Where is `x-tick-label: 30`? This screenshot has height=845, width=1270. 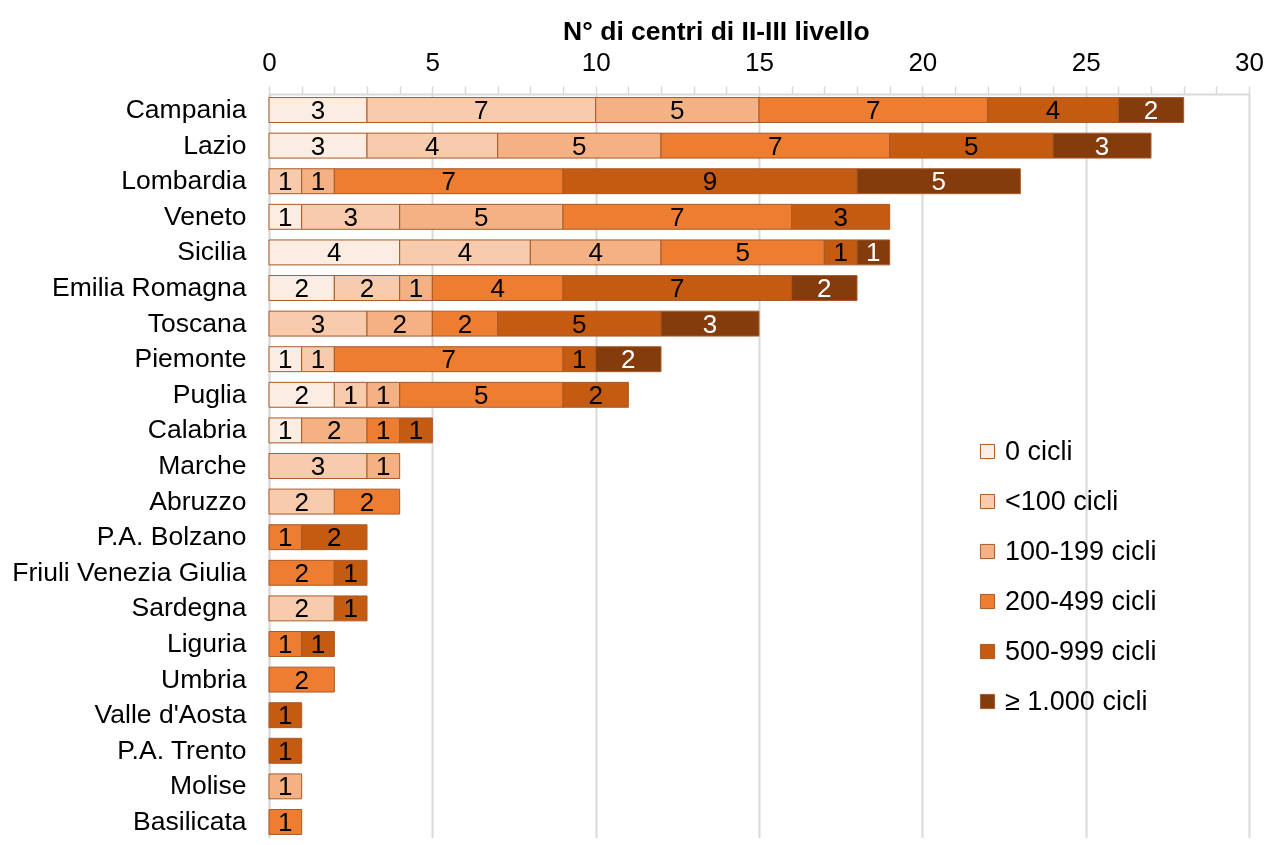
x-tick-label: 30 is located at coordinates (1249, 61).